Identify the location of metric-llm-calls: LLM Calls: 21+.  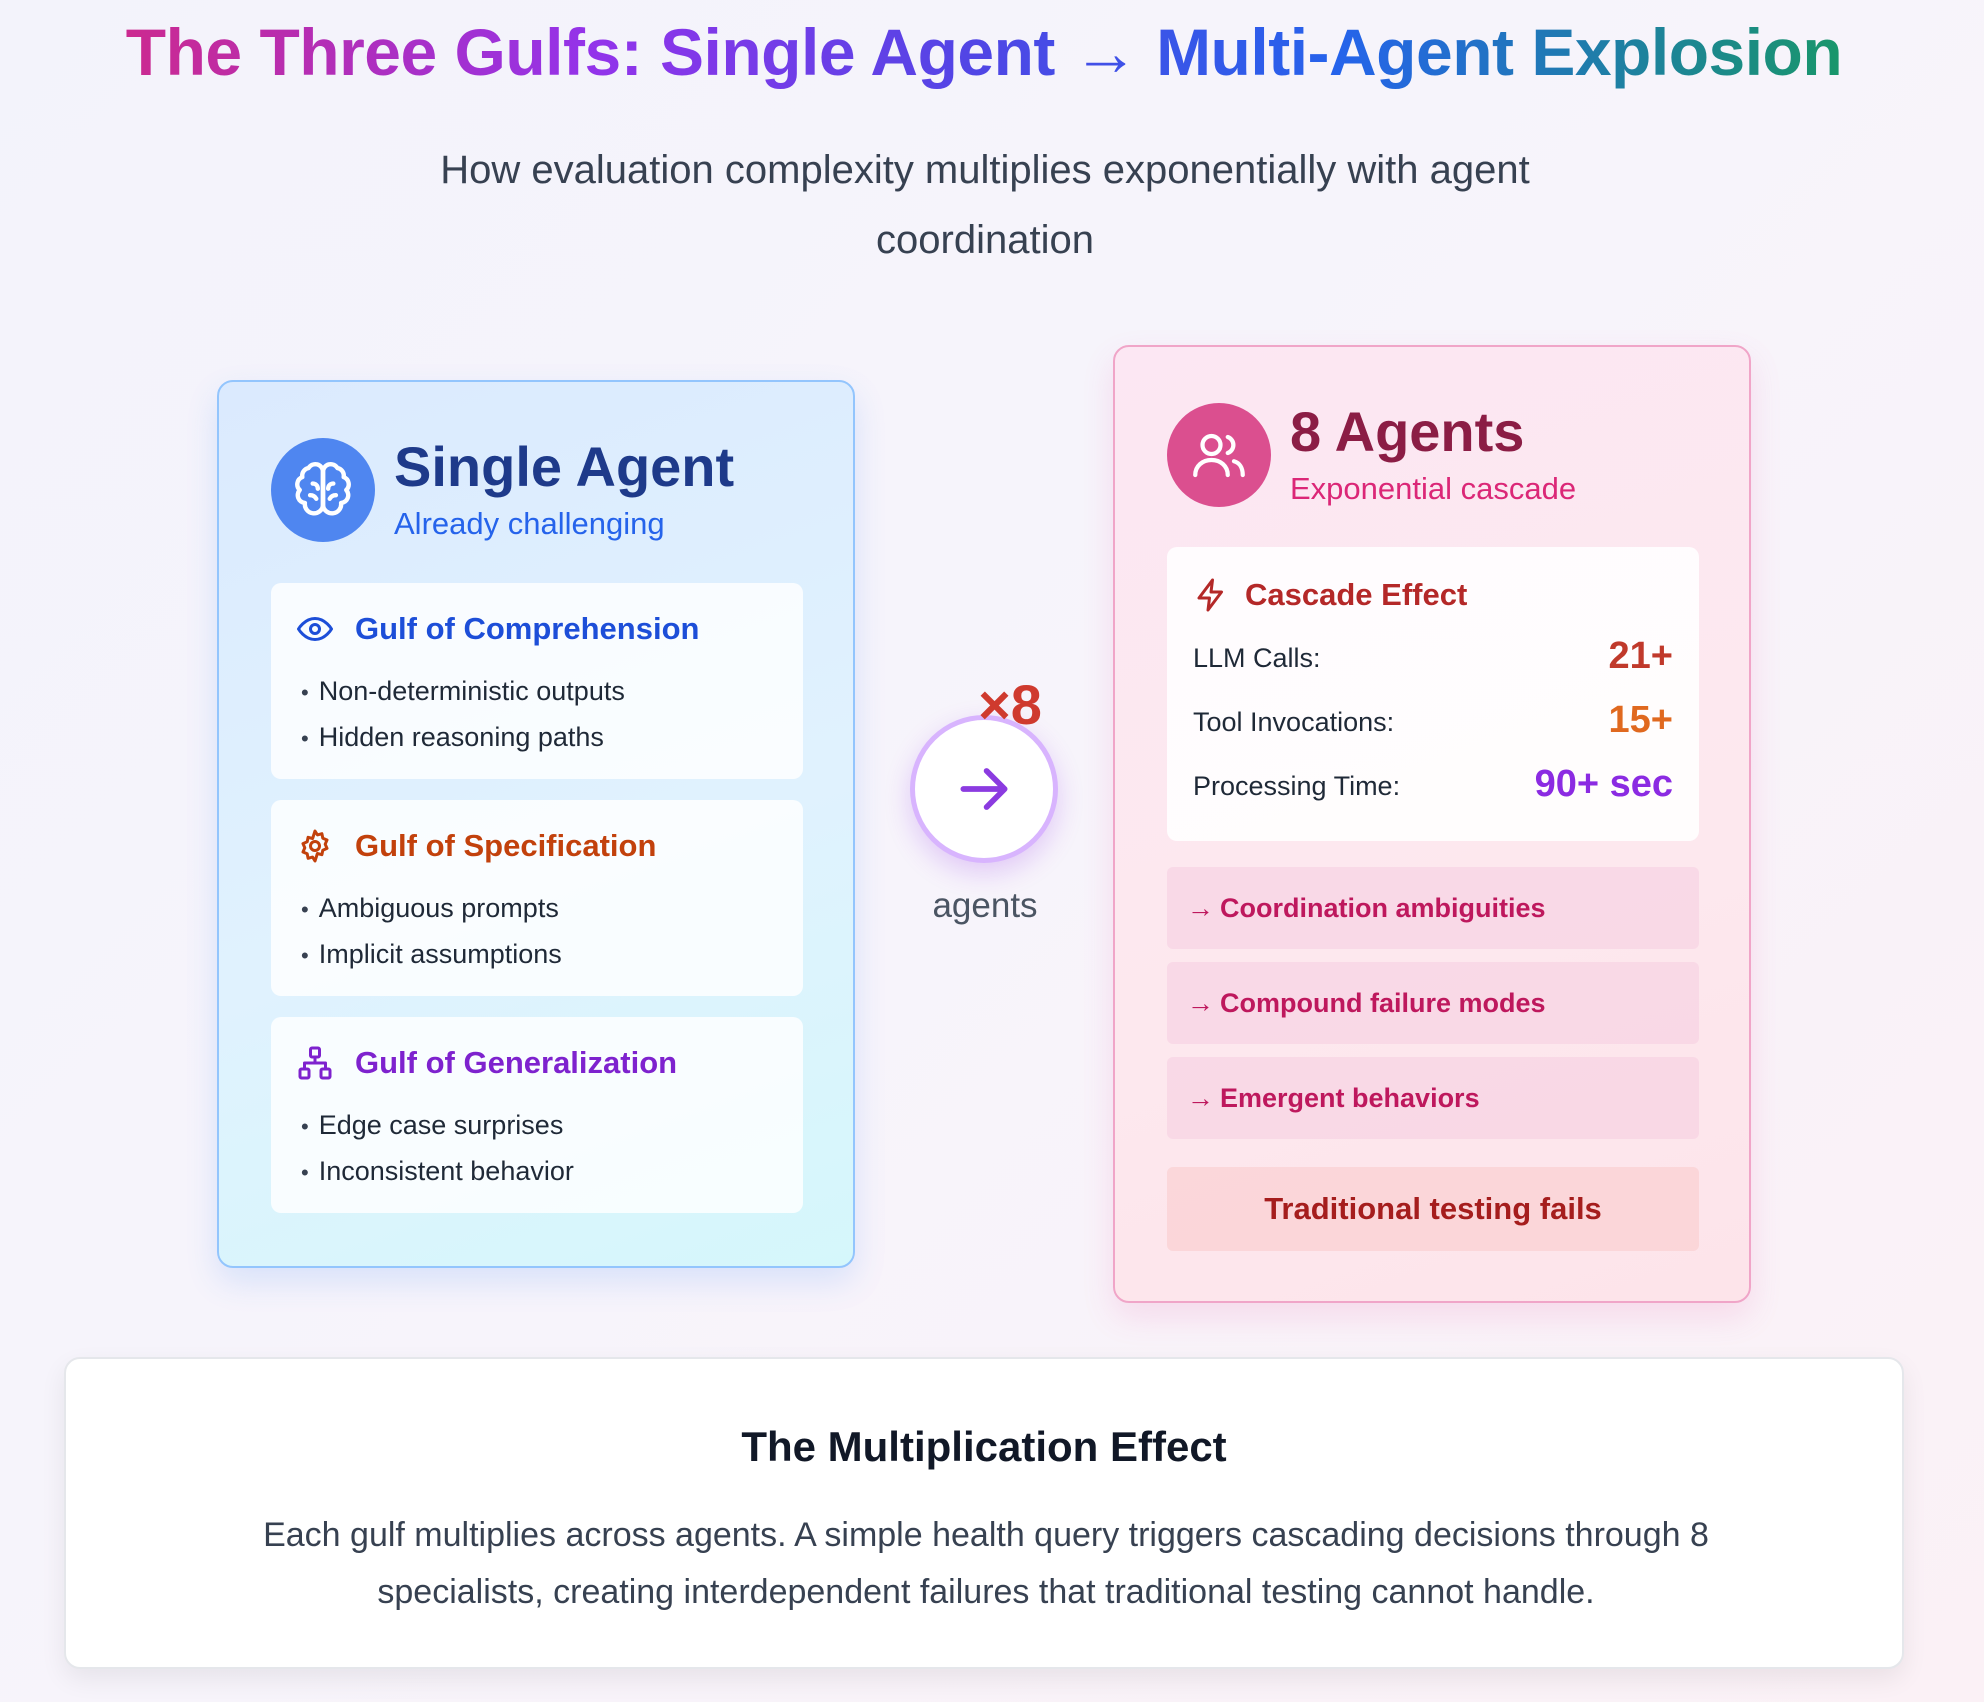
(1433, 660).